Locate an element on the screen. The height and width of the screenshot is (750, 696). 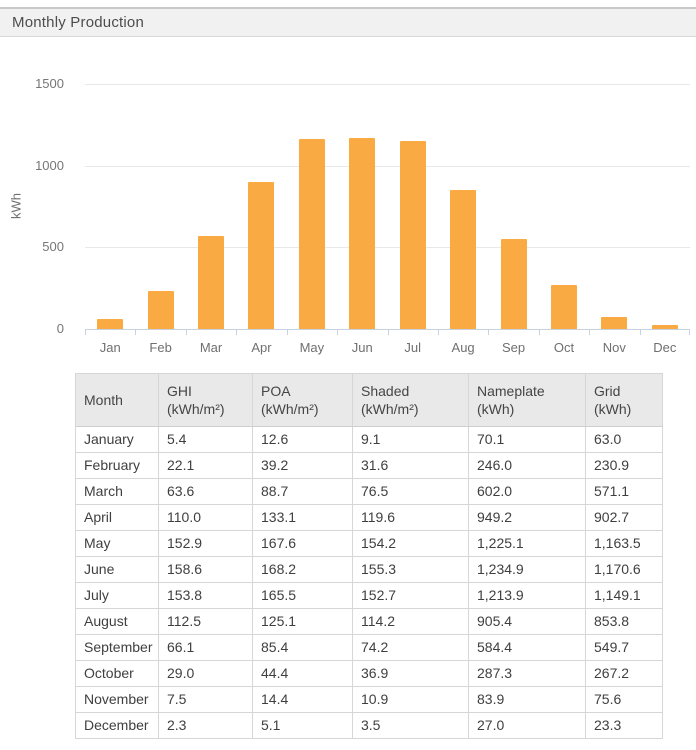
x-label-jul: Jul is located at coordinates (413, 347).